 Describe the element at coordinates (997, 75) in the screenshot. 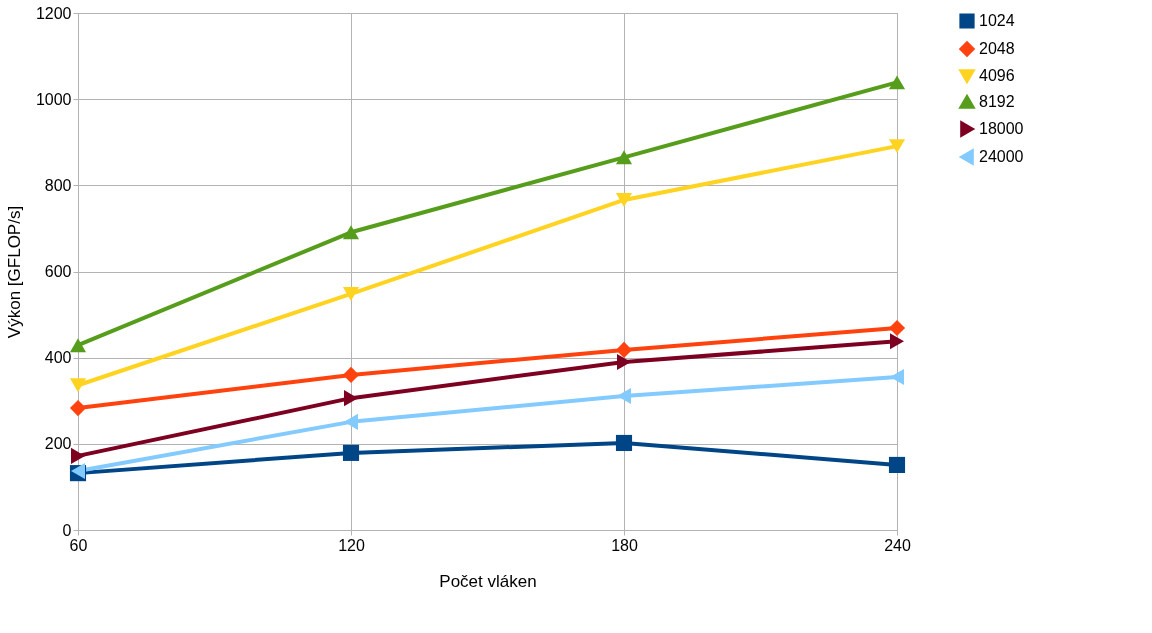

I see `legend-label: 4096` at that location.